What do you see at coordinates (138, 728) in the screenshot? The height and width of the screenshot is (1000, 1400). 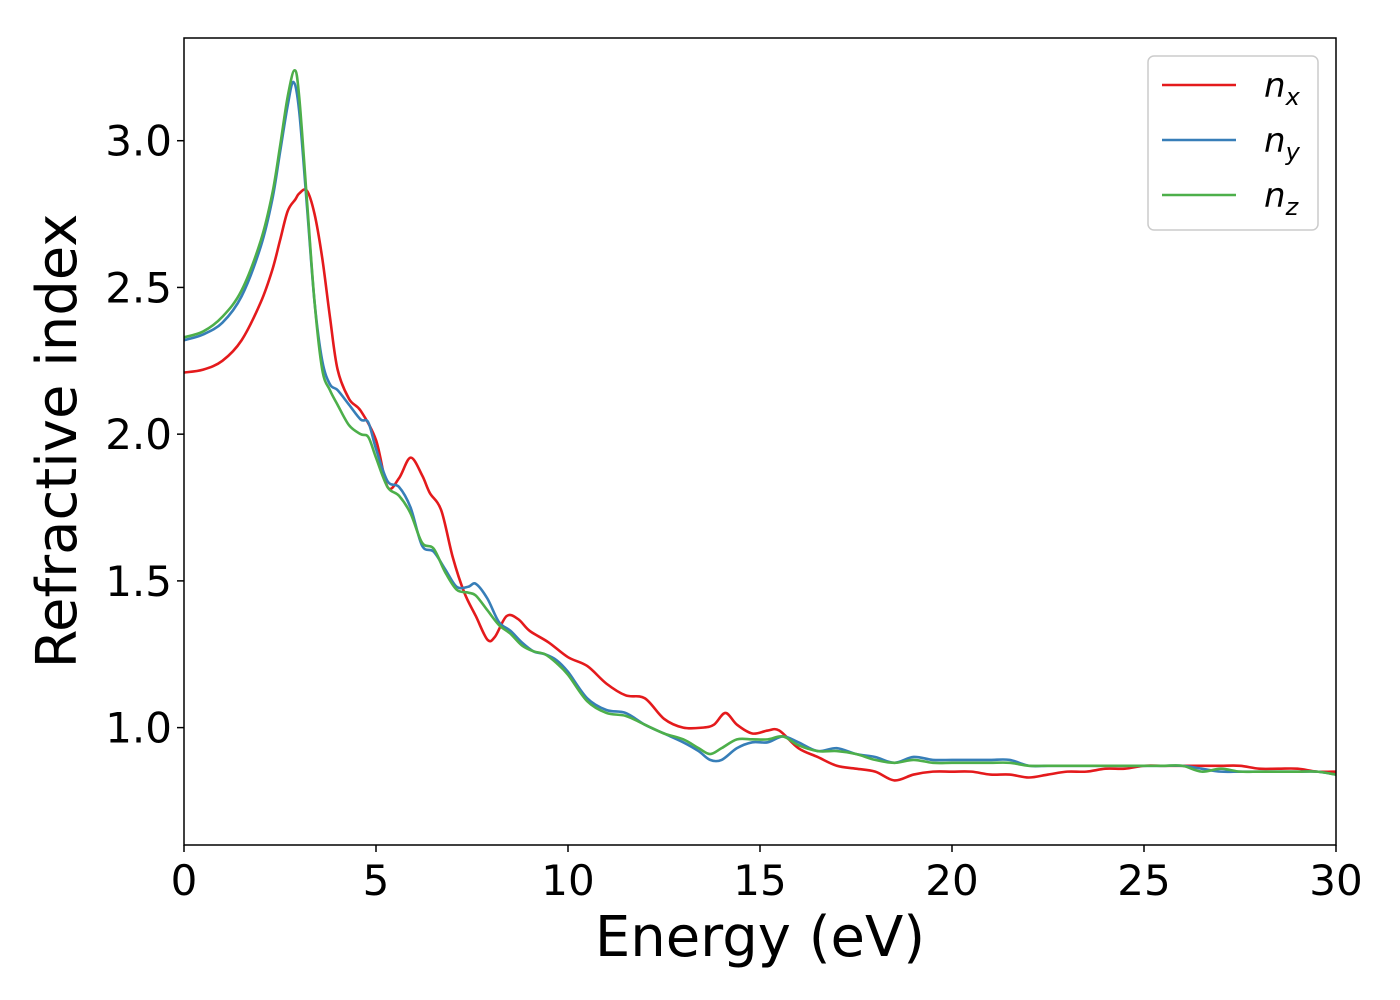 I see `y-tick-label: 1.0` at bounding box center [138, 728].